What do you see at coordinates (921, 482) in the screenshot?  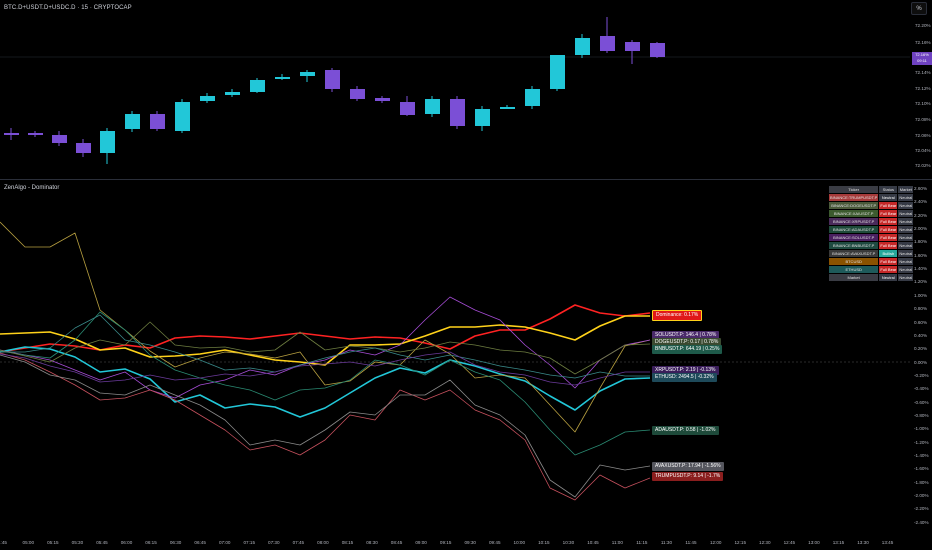 I see `indicator-axis-label: -1.80%` at bounding box center [921, 482].